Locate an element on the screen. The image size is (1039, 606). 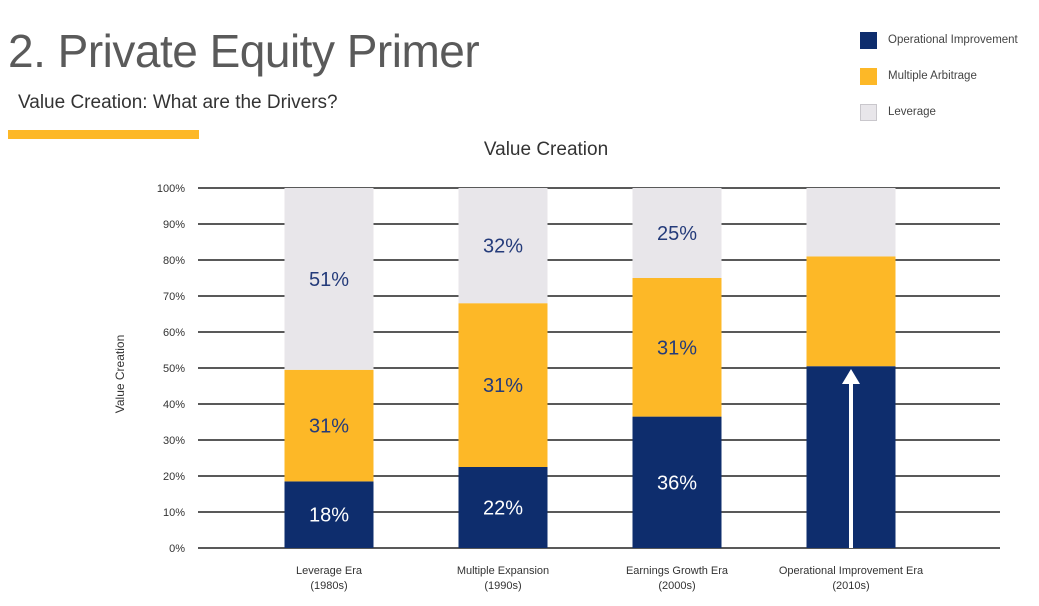
y-tick-label: 40% is located at coordinates (174, 405).